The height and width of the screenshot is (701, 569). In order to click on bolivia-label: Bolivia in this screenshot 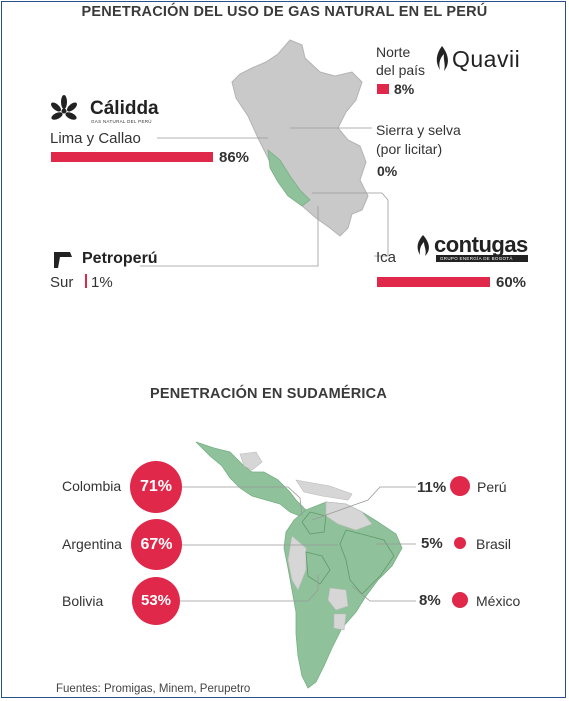, I will do `click(83, 601)`.